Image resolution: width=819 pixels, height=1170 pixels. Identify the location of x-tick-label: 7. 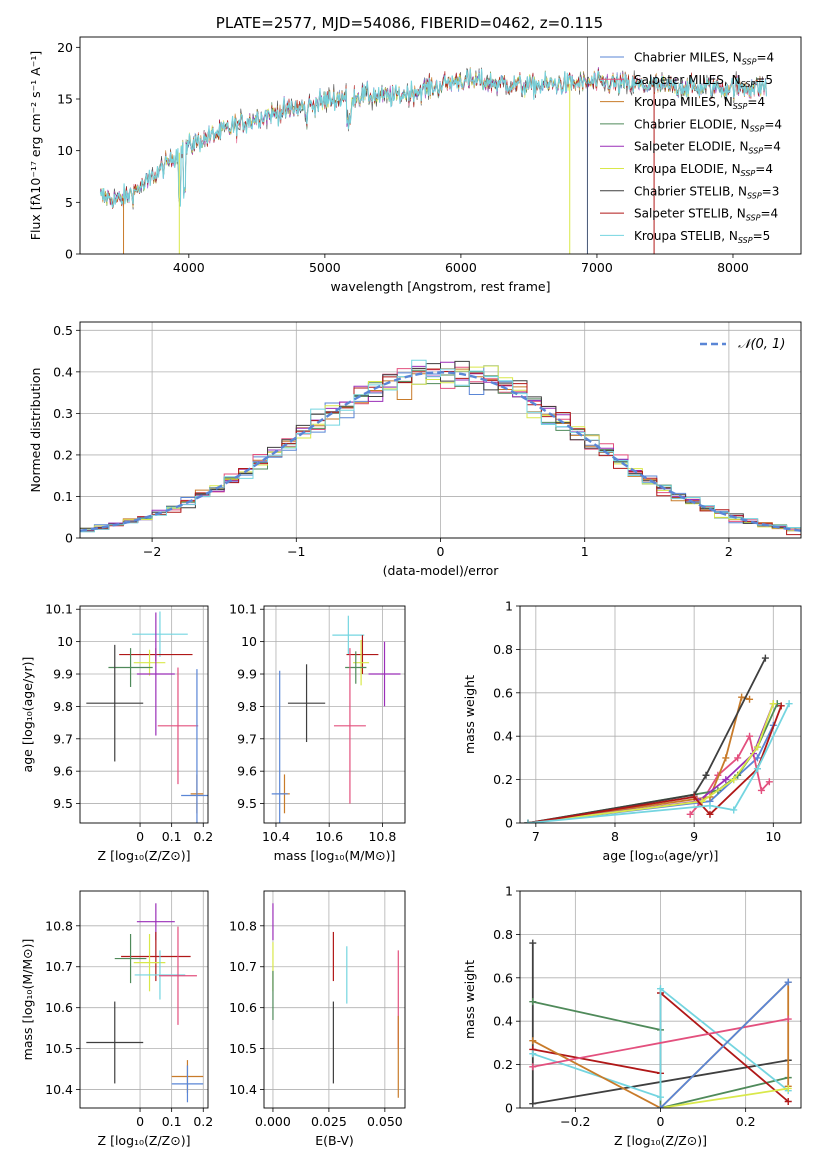
(536, 836).